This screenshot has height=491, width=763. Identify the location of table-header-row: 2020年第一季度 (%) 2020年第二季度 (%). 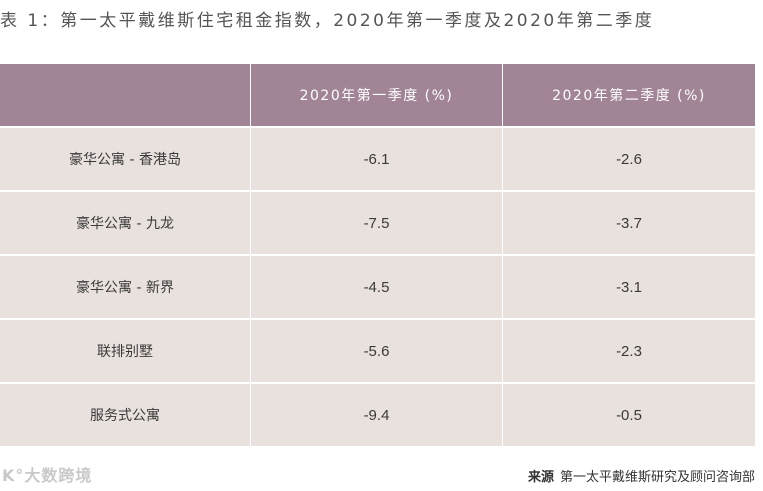
(377, 95).